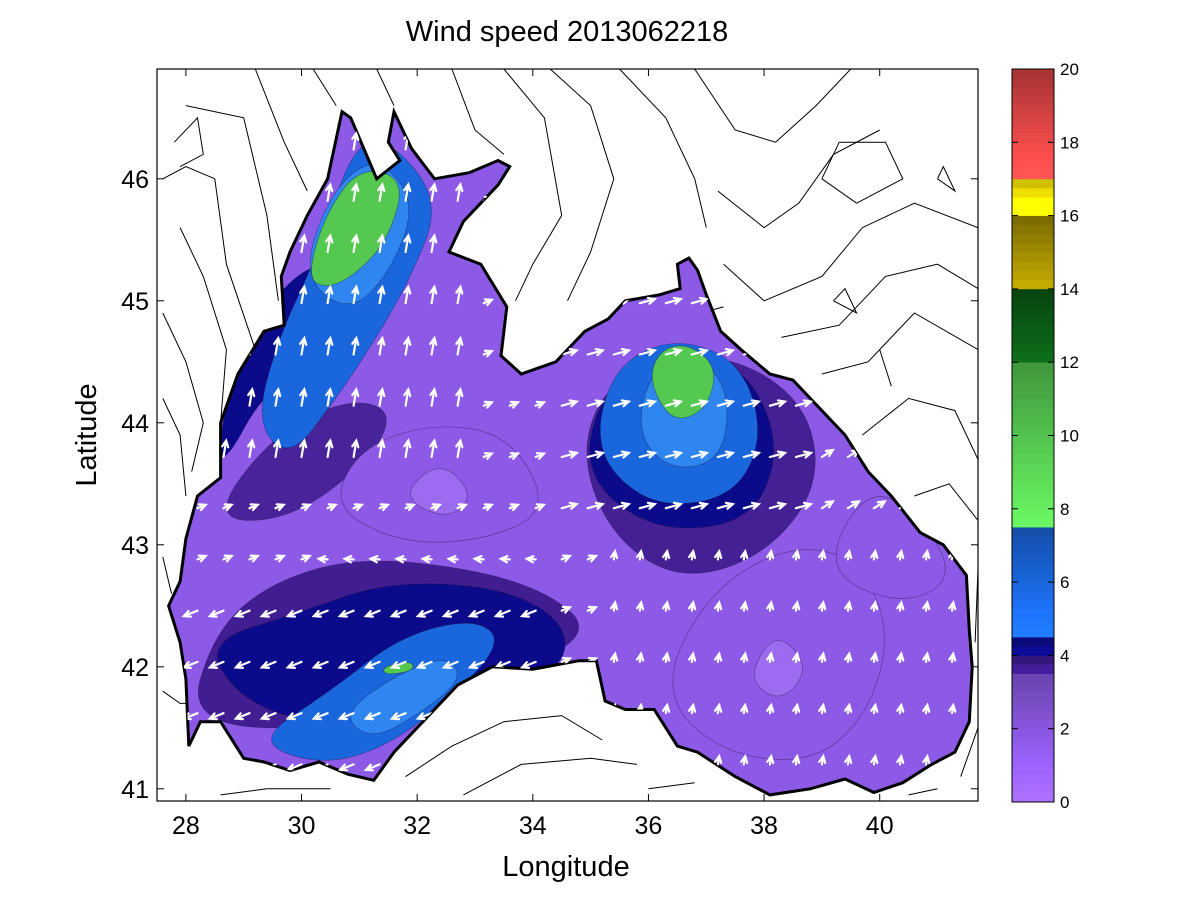  I want to click on colorbar-tick-label: 10, so click(1069, 436).